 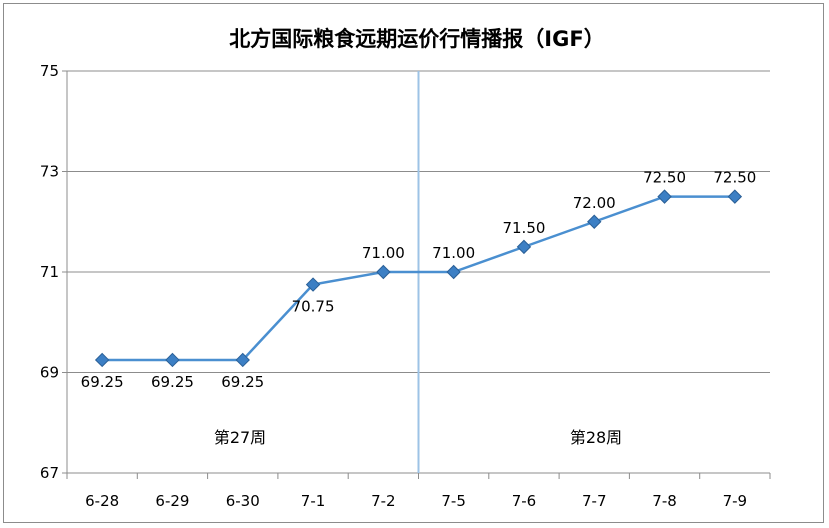 I want to click on chart-title: 北方国际粮食远期运价行情播报（IGF）, so click(x=416, y=39).